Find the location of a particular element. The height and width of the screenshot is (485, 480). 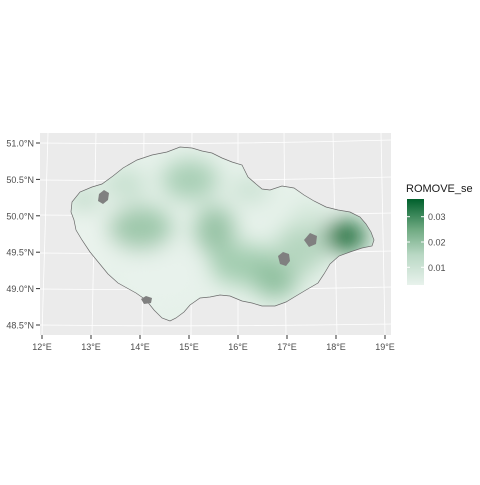

missing-patch-south is located at coordinates (146, 300).